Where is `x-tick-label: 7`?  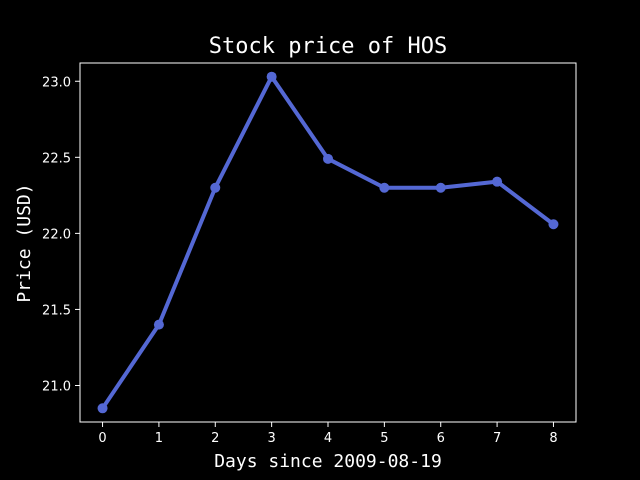 x-tick-label: 7 is located at coordinates (497, 438).